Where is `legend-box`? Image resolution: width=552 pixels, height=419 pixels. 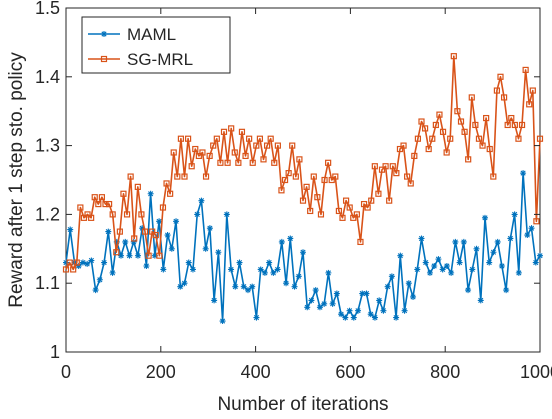 legend-box is located at coordinates (156, 45).